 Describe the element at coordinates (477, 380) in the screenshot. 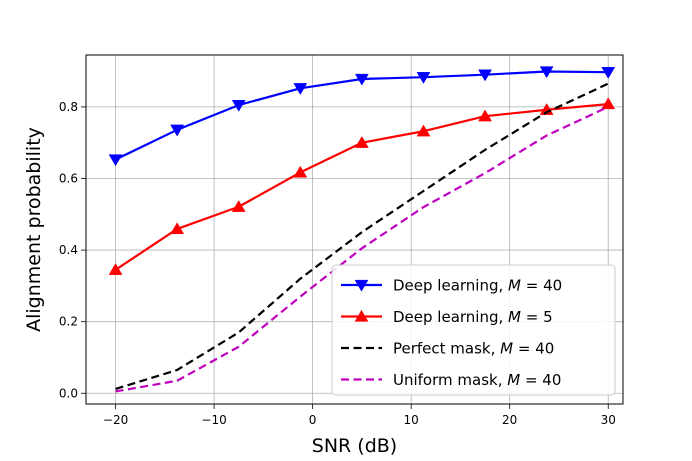

I see `legend-label: Uniform mask, M = 40` at that location.